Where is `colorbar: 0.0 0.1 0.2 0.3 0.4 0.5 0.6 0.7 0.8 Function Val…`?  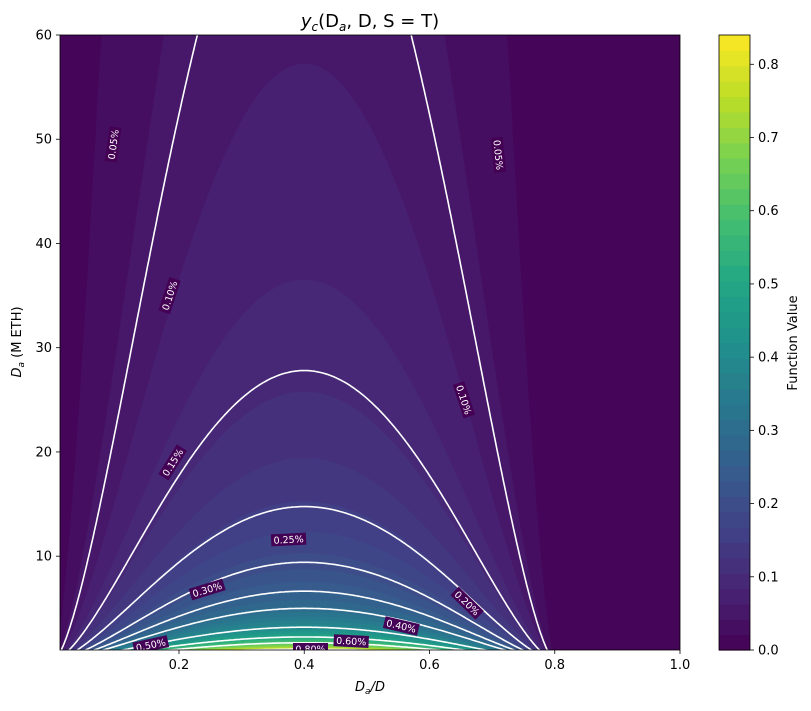 colorbar: 0.0 0.1 0.2 0.3 0.4 0.5 0.6 0.7 0.8 Function Val… is located at coordinates (759, 346).